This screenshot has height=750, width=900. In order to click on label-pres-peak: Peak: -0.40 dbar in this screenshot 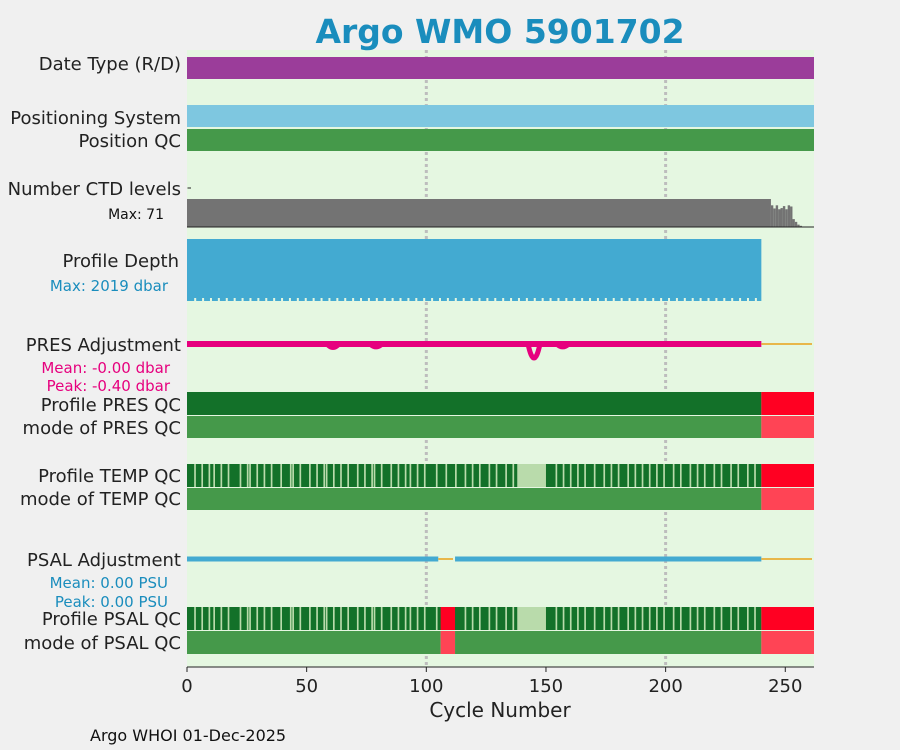, I will do `click(109, 386)`.